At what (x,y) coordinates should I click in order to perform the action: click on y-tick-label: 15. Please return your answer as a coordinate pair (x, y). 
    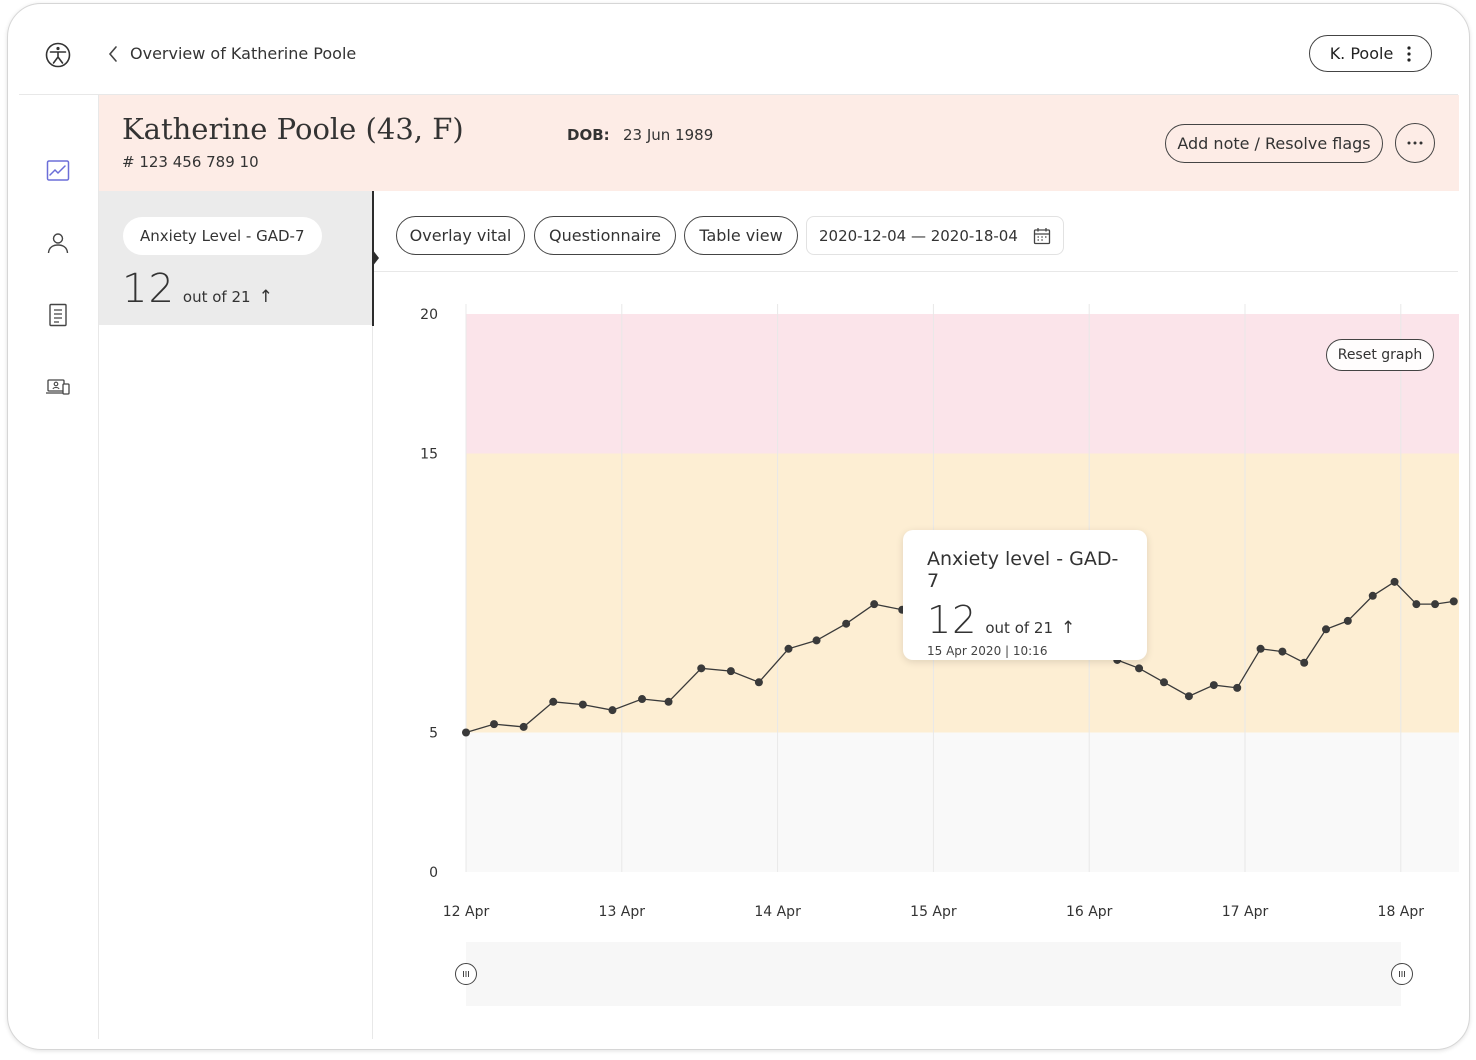
    Looking at the image, I should click on (429, 455).